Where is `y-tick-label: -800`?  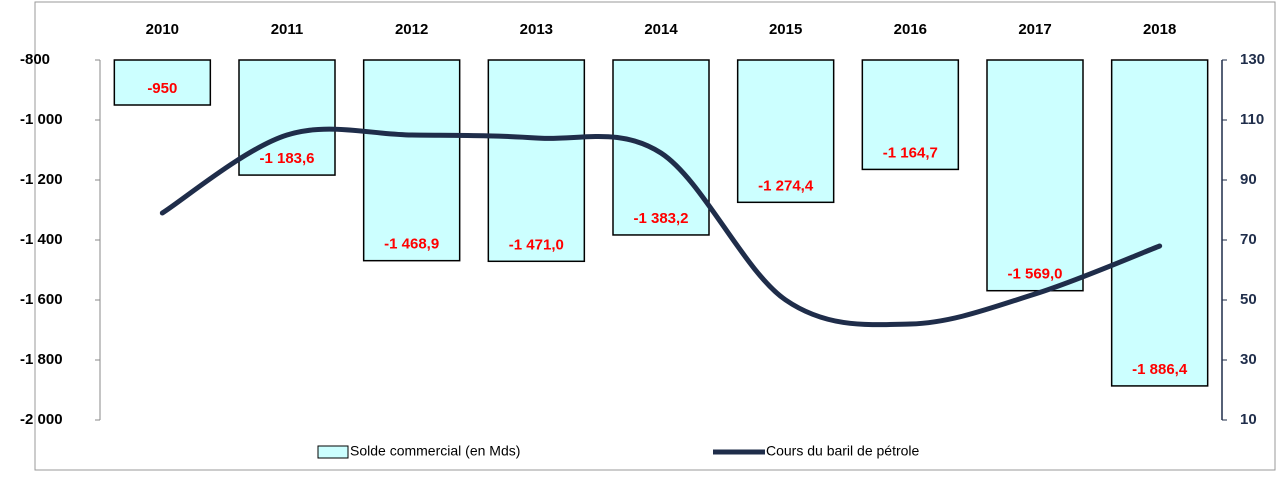 y-tick-label: -800 is located at coordinates (35, 59).